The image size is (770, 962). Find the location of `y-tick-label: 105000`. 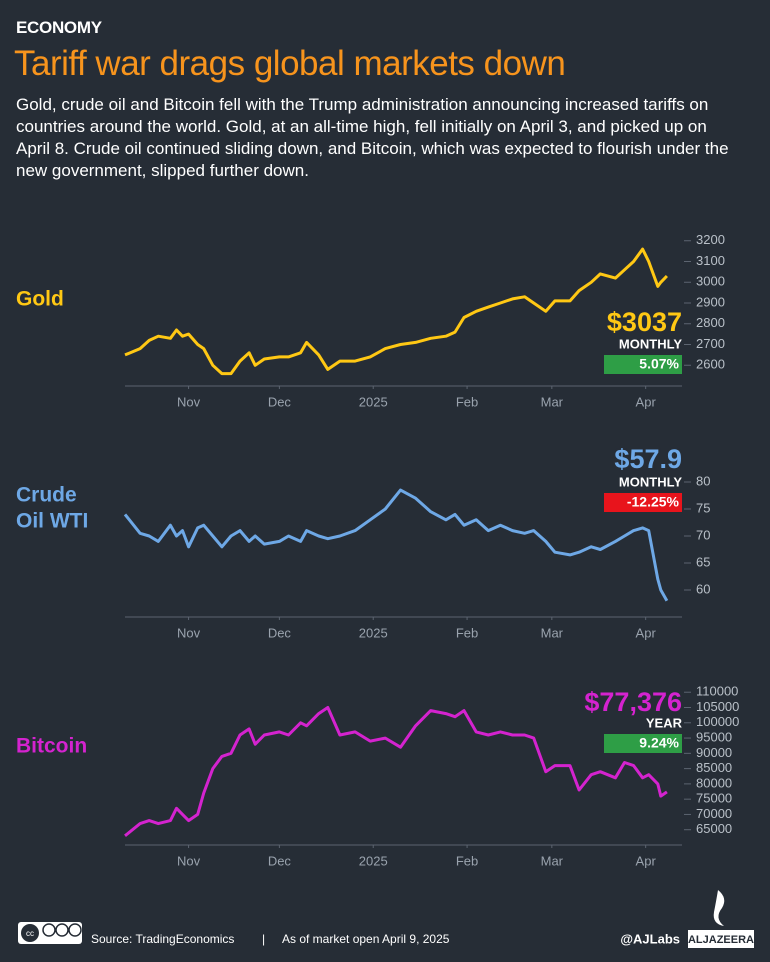

y-tick-label: 105000 is located at coordinates (717, 706).